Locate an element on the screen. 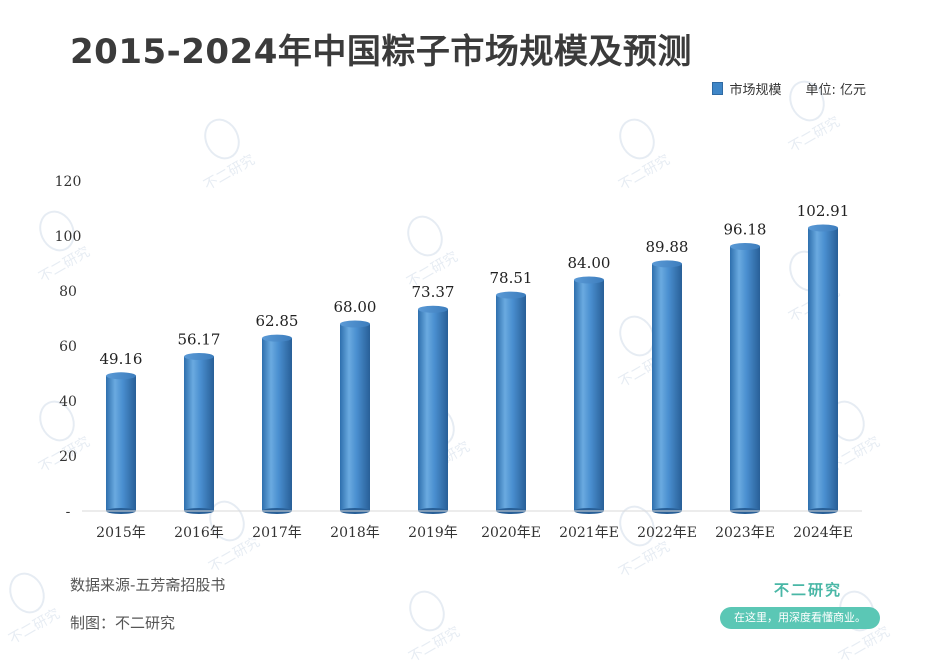 The height and width of the screenshot is (667, 940). bar-value-label: 56.17 is located at coordinates (199, 340).